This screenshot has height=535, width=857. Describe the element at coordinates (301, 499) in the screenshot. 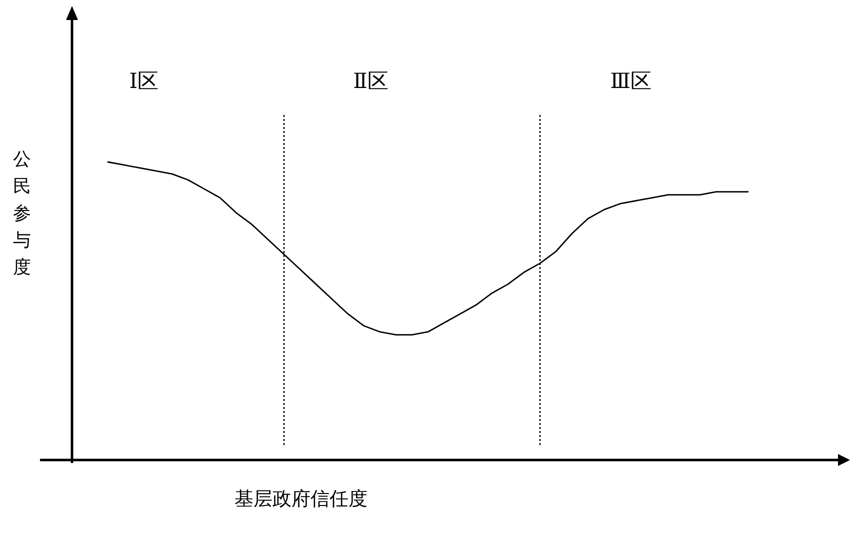

I see `xlabel: 基层政府信任度` at that location.